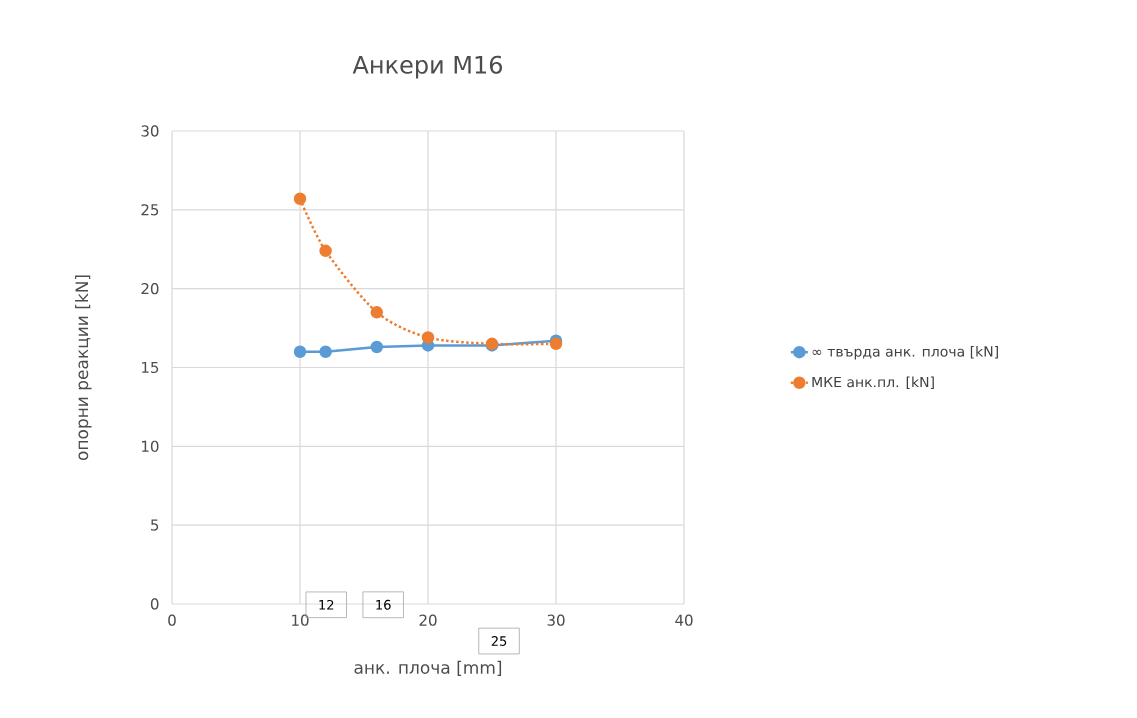 The image size is (1137, 718). What do you see at coordinates (150, 367) in the screenshot?
I see `y-tick-label: 15` at bounding box center [150, 367].